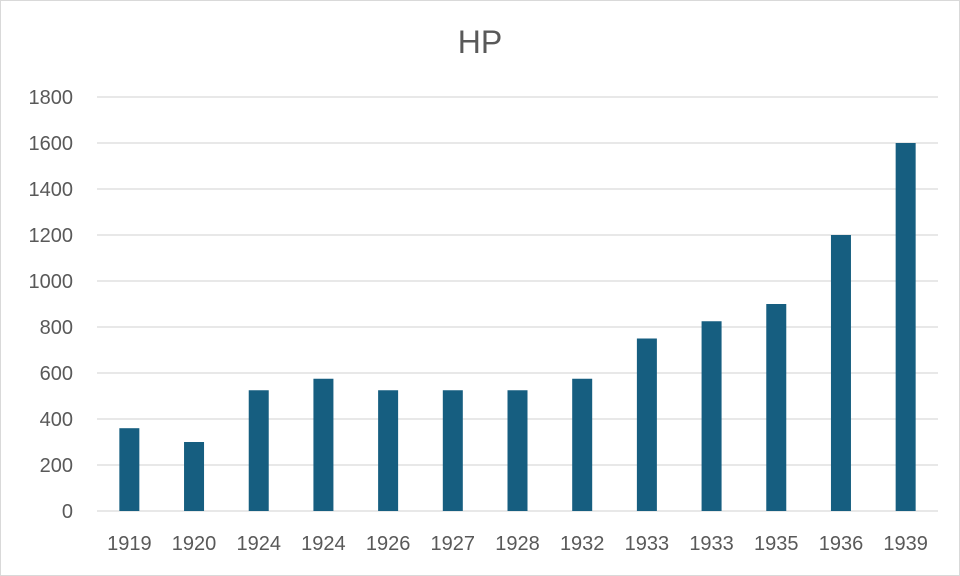 This screenshot has width=960, height=576. What do you see at coordinates (67, 512) in the screenshot?
I see `y-tick-label: 0` at bounding box center [67, 512].